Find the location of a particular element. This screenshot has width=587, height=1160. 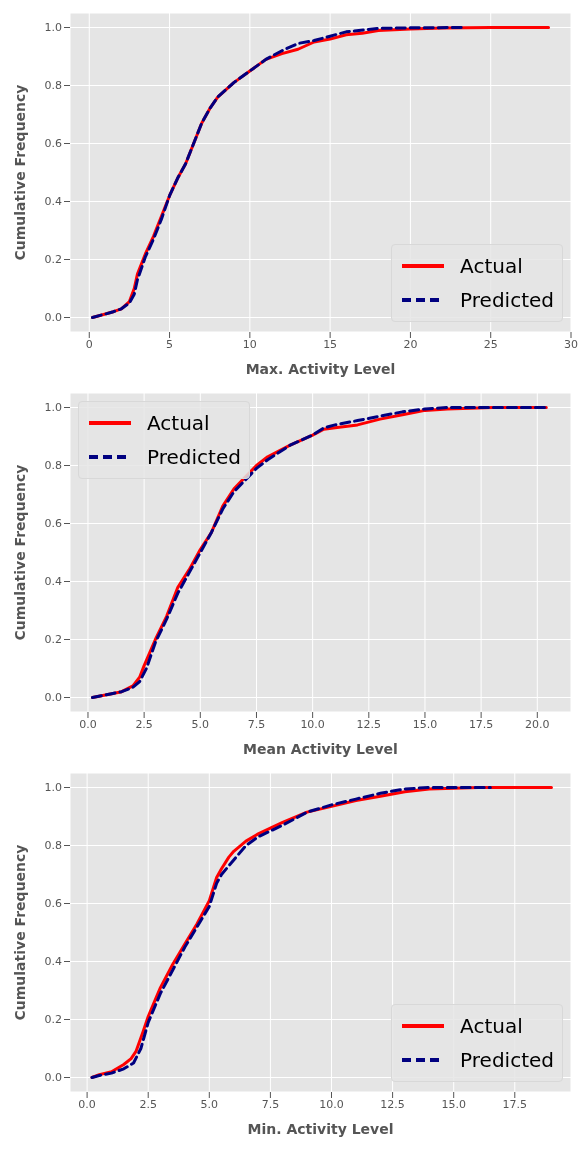

x-tick-label: 25 is located at coordinates (490, 344).